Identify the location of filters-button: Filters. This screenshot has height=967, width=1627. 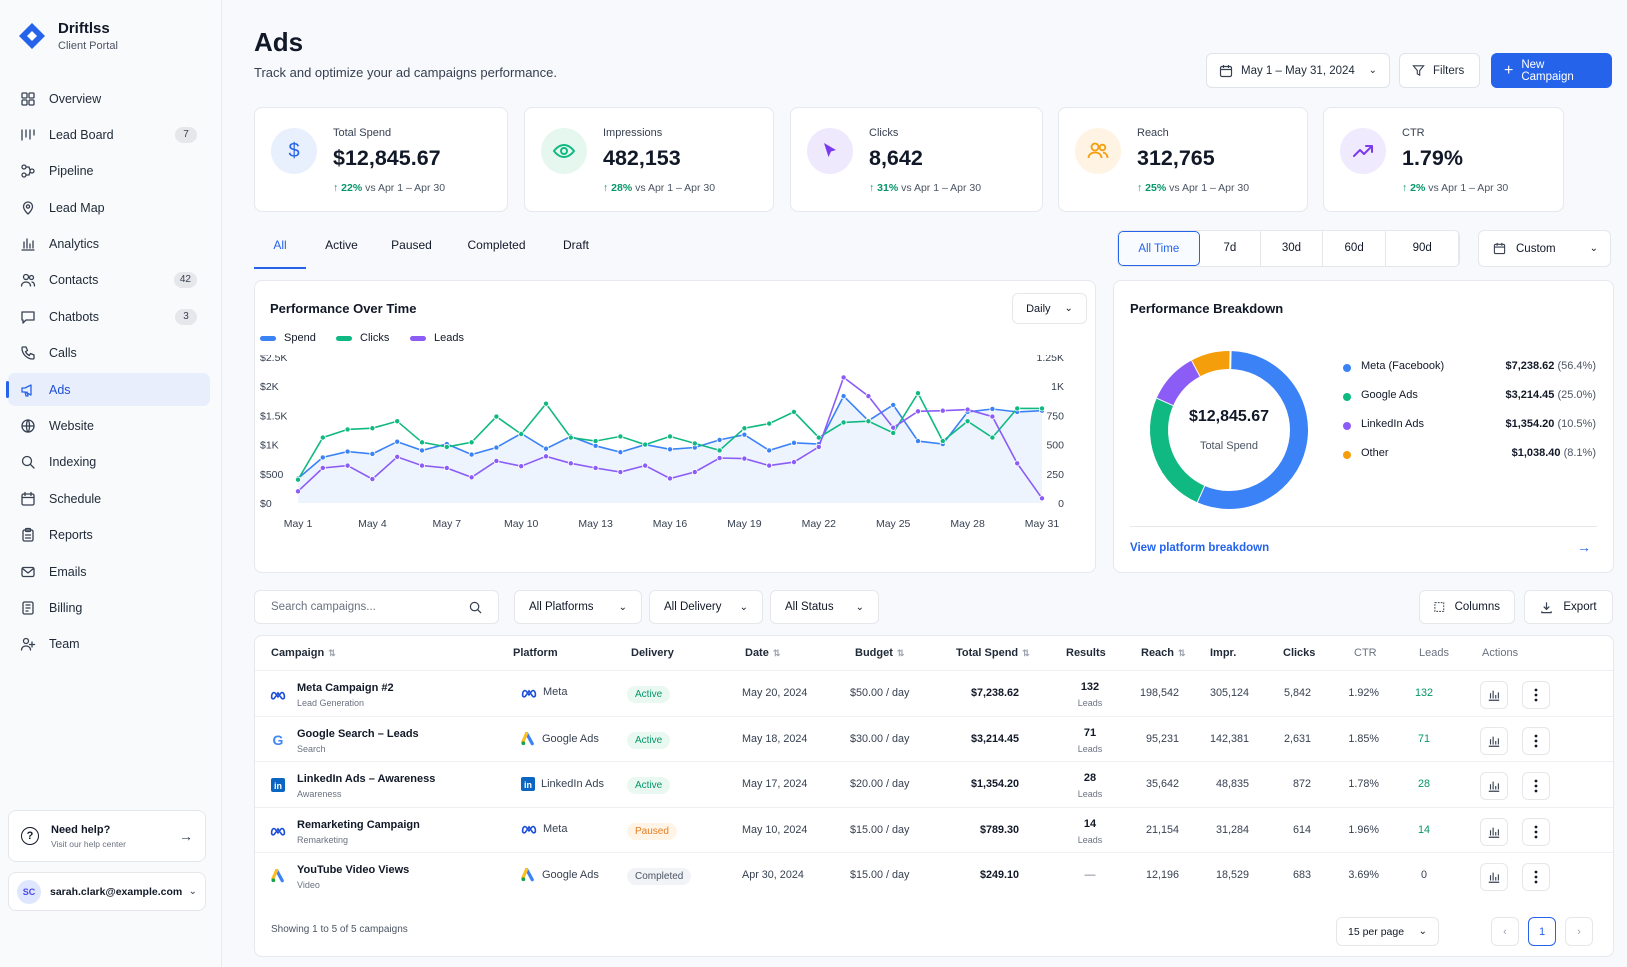
(1439, 70).